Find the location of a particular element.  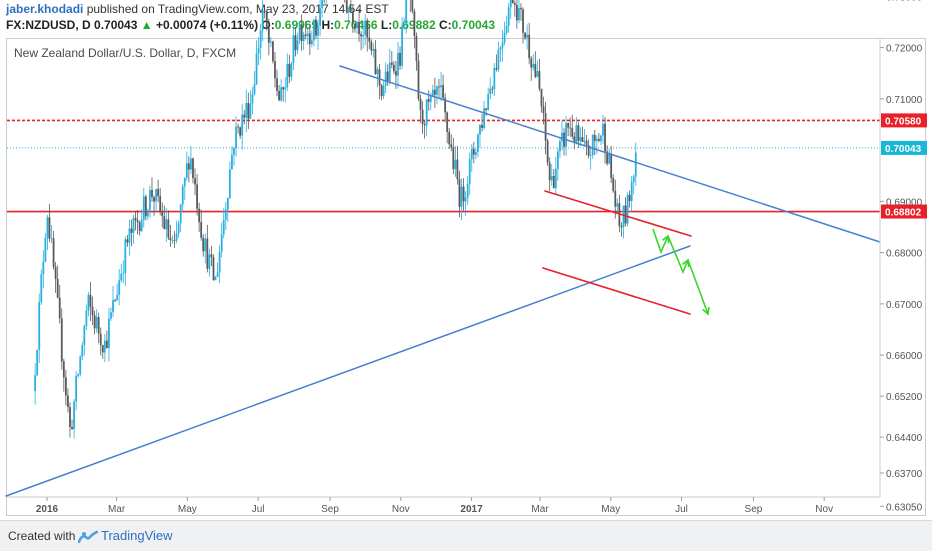

y-tick-label: 0.71000 is located at coordinates (904, 100).